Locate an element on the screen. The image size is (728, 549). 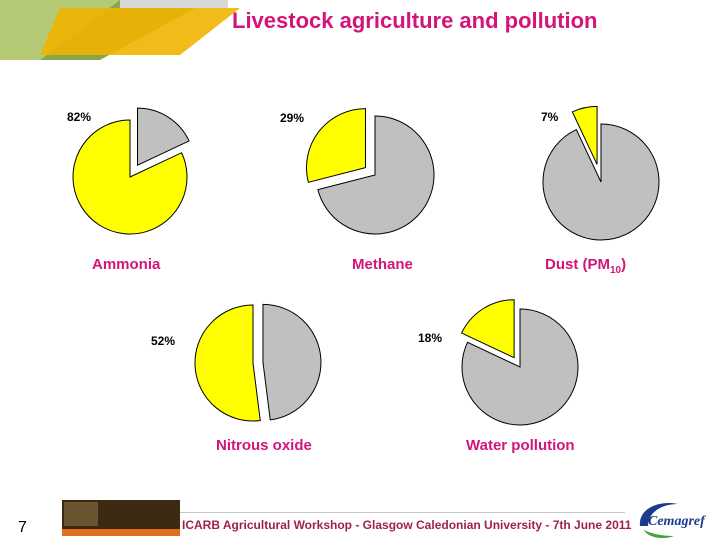
pie-2-slice-other is located at coordinates (601, 182).